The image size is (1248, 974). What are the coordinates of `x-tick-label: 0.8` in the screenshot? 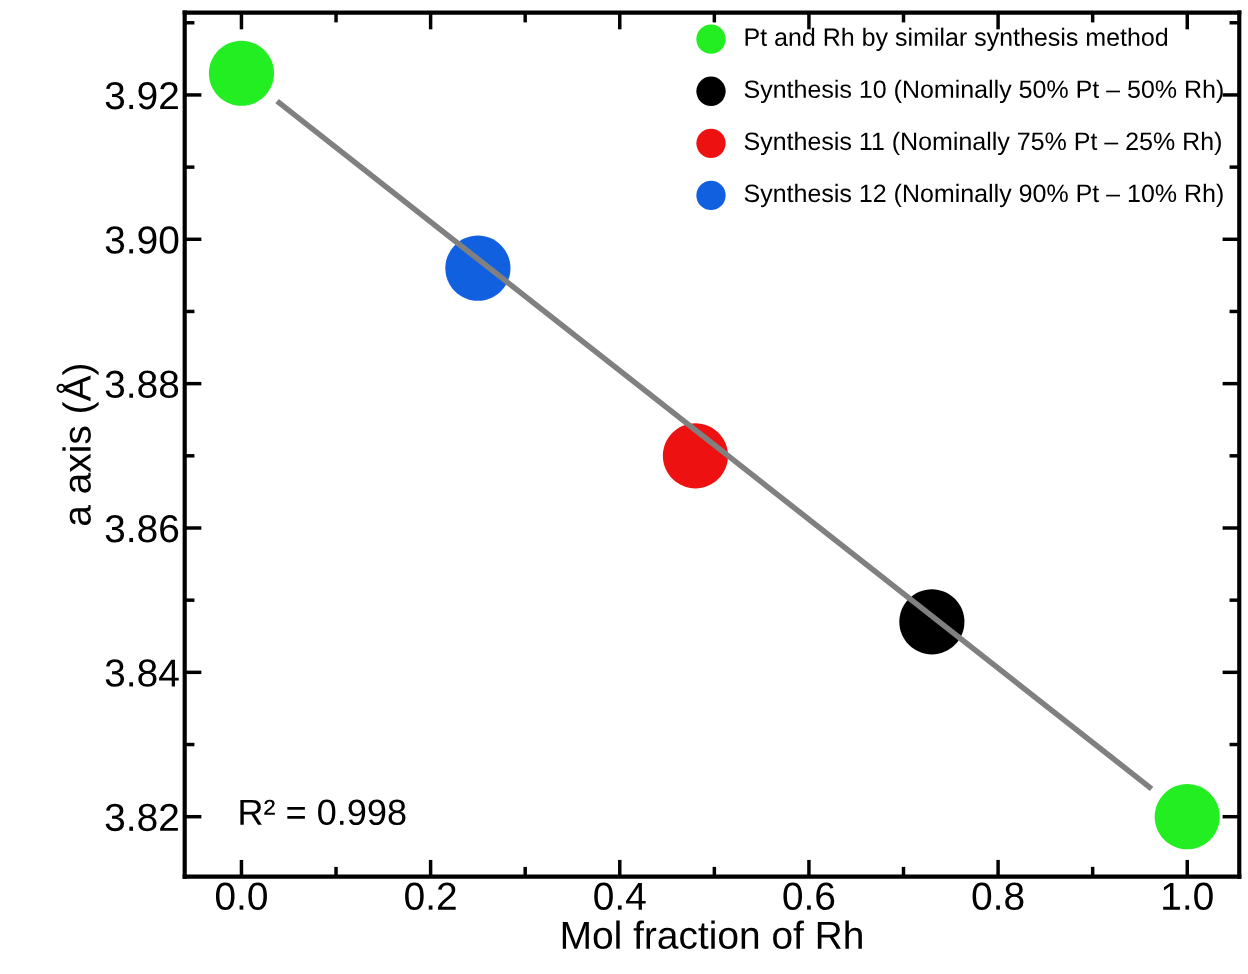 It's located at (998, 896).